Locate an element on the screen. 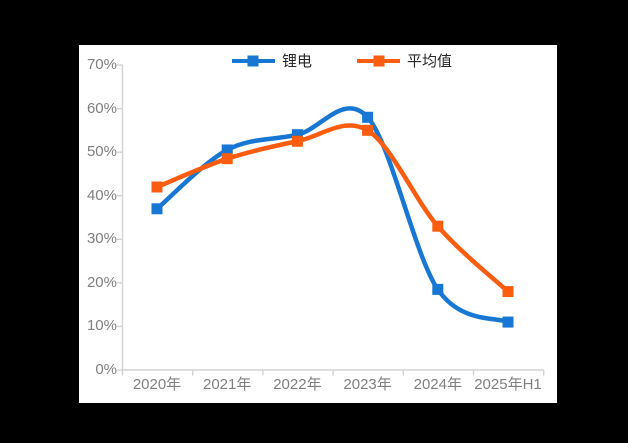  y-axis-label: 30% is located at coordinates (101, 239).